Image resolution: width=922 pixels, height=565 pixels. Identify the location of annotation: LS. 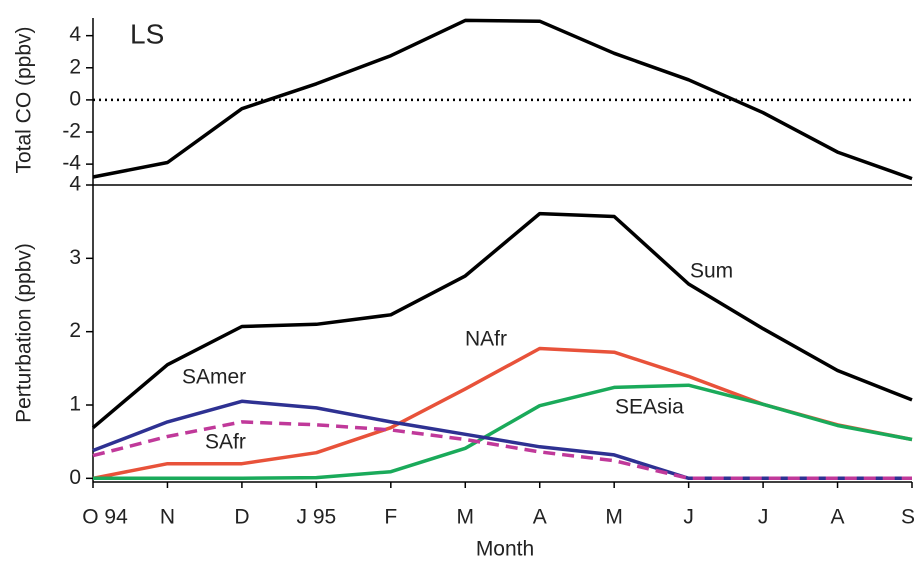
(147, 33).